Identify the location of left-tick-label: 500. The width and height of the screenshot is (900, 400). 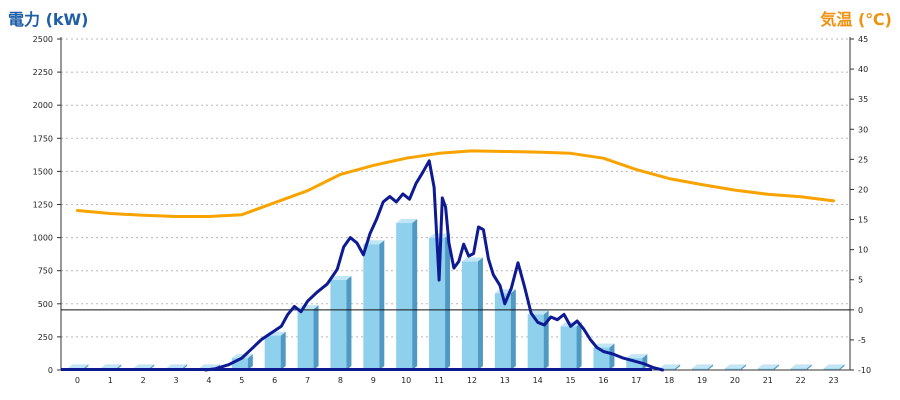
(45, 304).